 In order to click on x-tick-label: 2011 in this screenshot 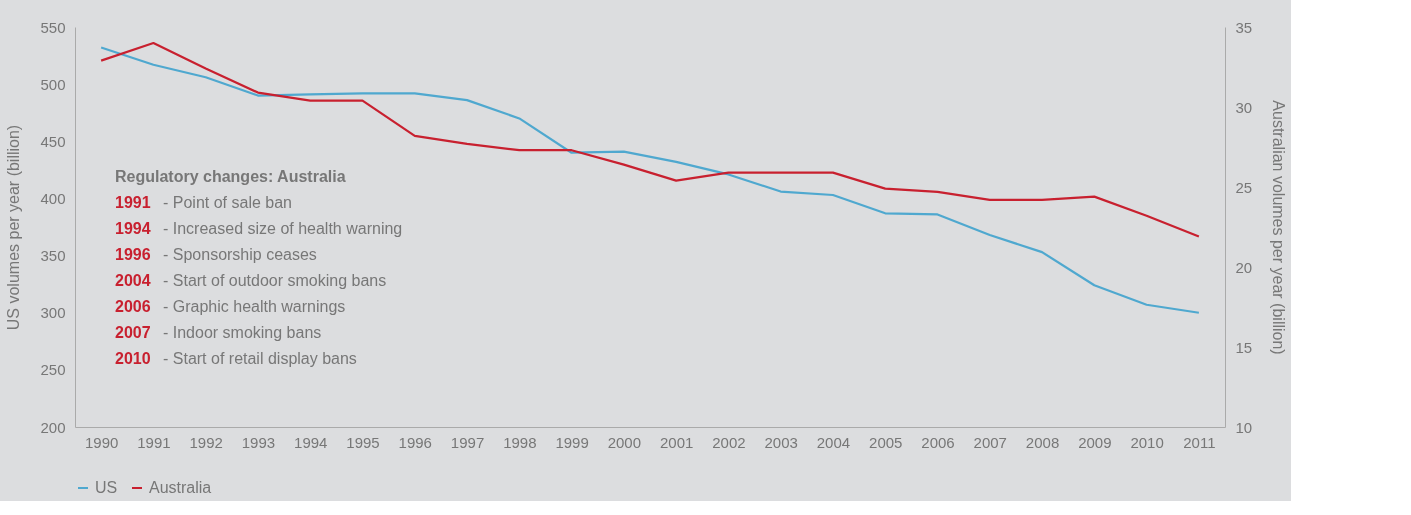, I will do `click(1199, 442)`.